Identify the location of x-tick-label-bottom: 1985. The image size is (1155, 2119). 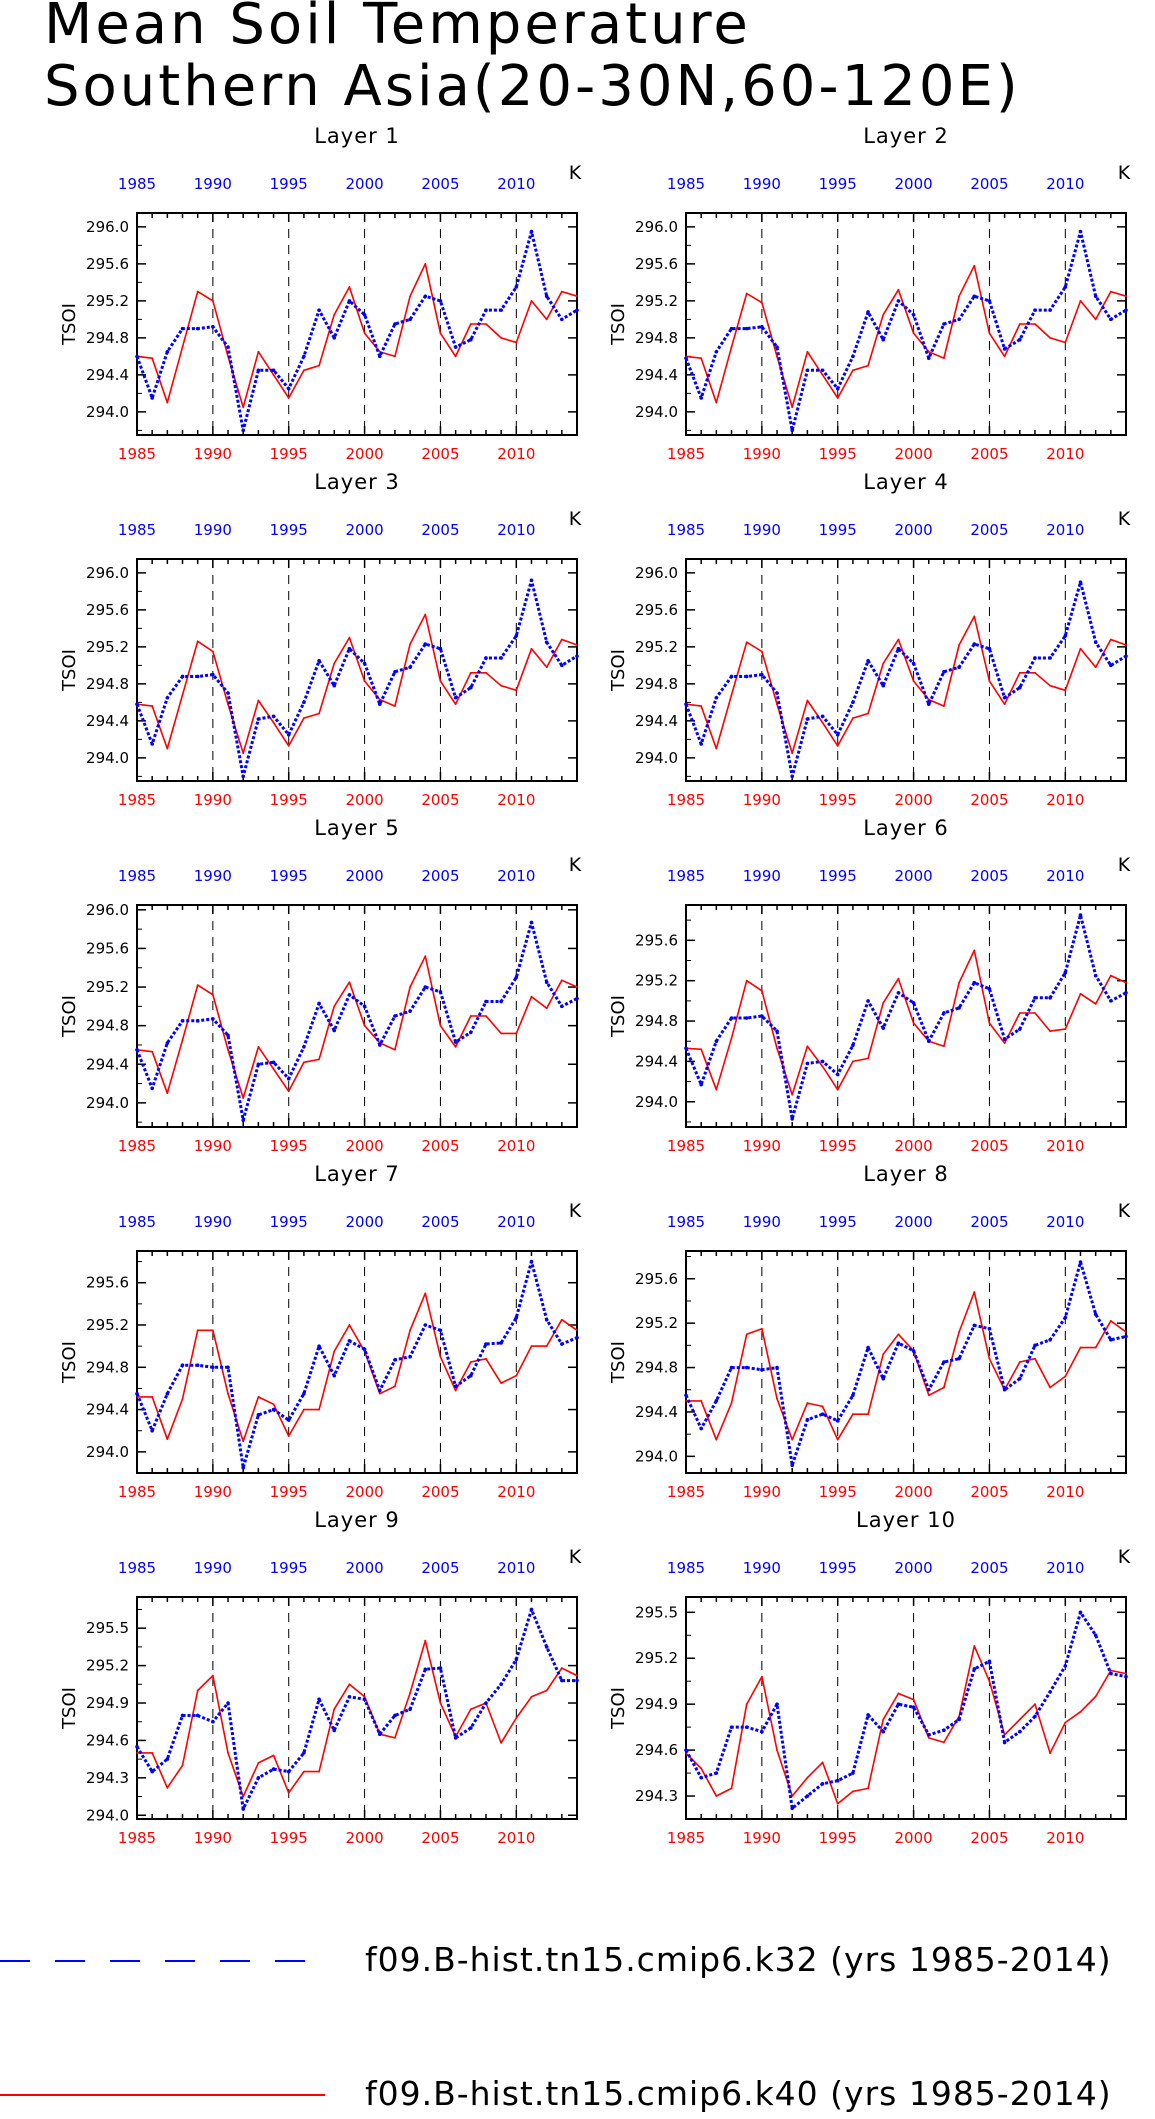
(137, 1492).